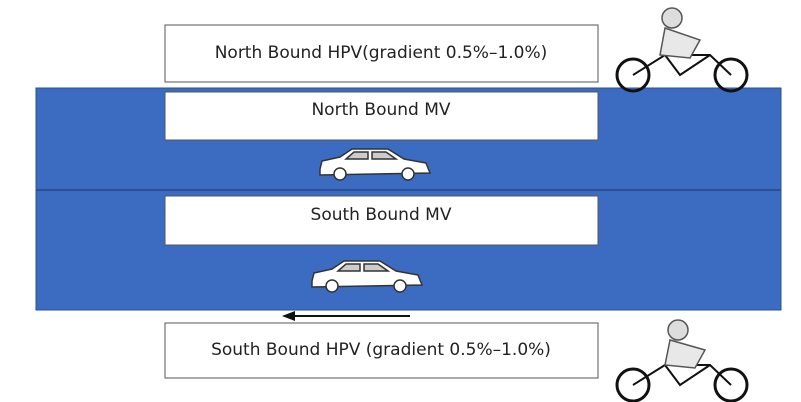 This screenshot has width=801, height=402. I want to click on lane-label: North Bound MV, so click(380, 110).